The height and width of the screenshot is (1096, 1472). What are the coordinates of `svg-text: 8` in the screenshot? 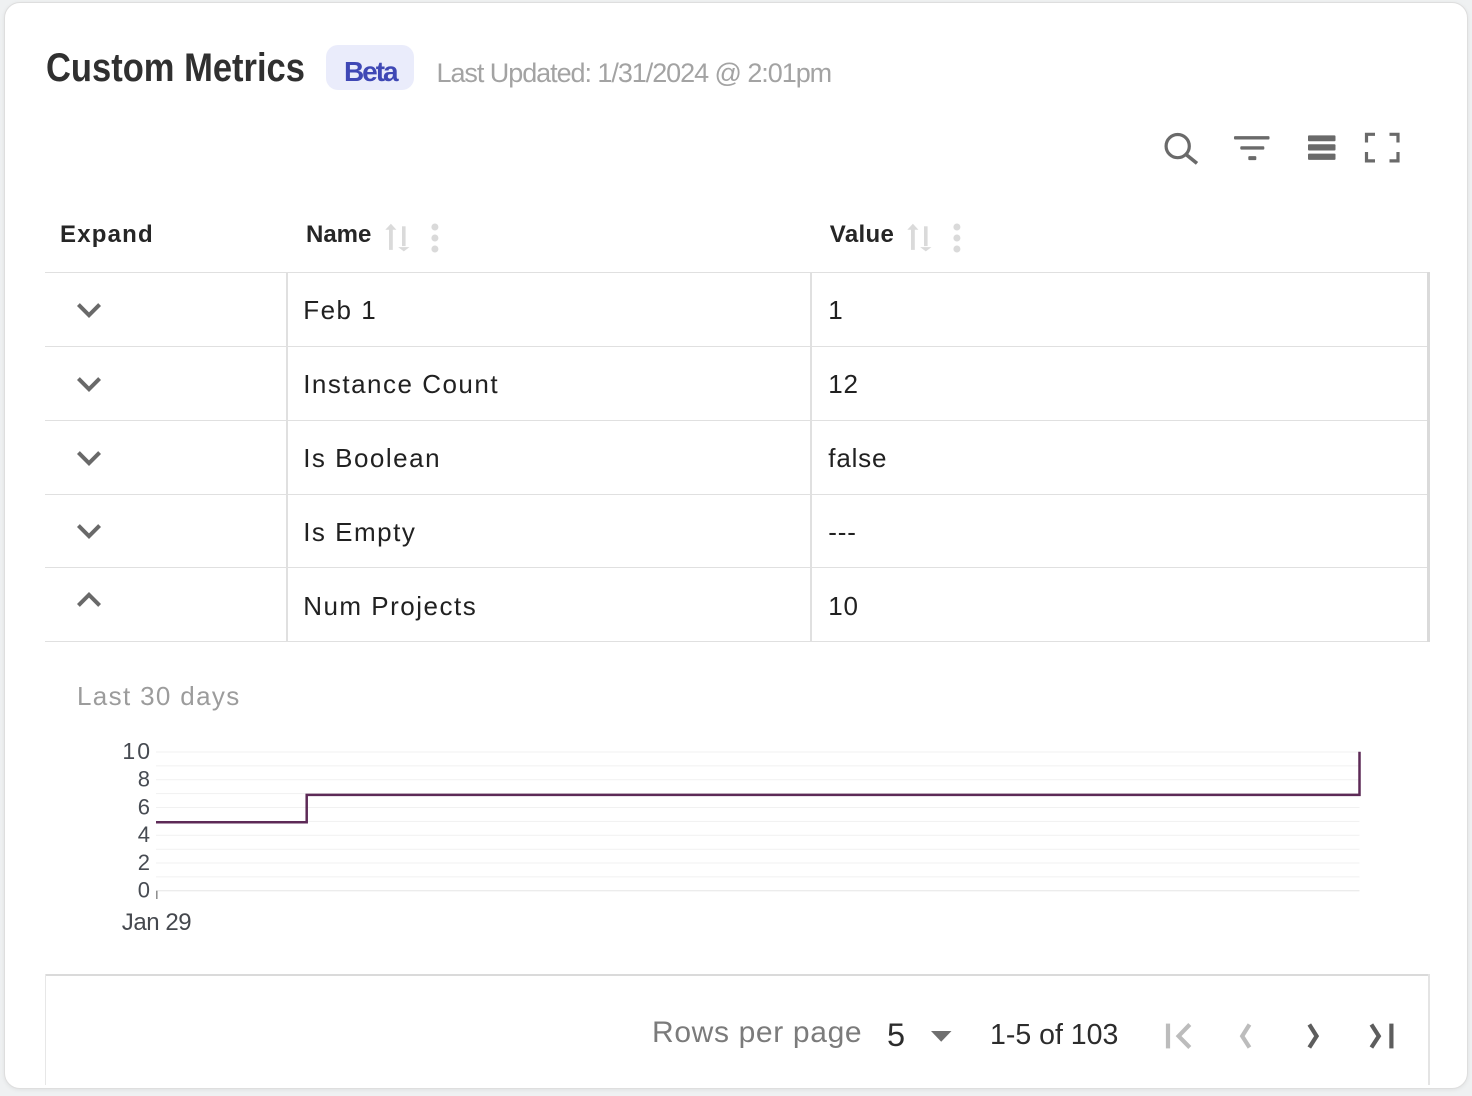 It's located at (144, 779).